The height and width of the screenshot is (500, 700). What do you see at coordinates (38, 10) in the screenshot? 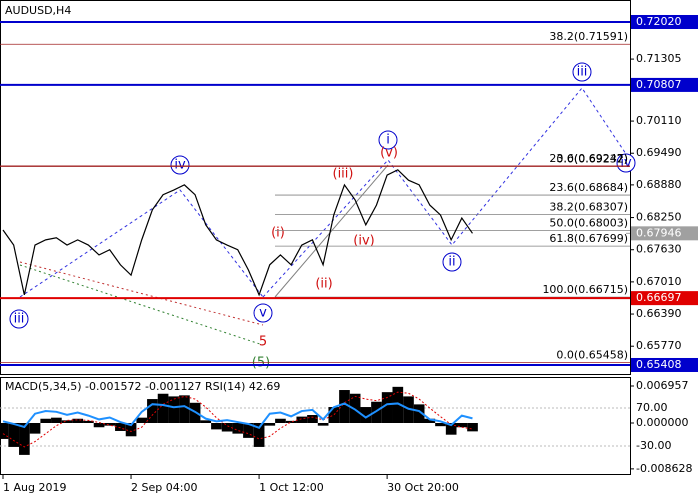
I see `chart-title: AUDUSD,H4` at bounding box center [38, 10].